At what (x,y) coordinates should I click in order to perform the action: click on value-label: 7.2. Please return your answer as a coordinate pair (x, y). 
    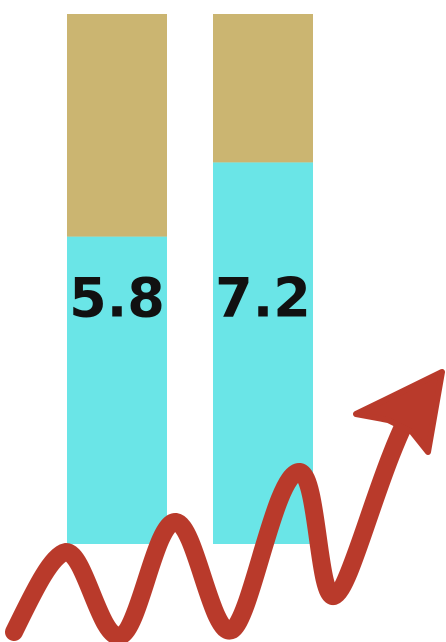
    Looking at the image, I should click on (263, 298).